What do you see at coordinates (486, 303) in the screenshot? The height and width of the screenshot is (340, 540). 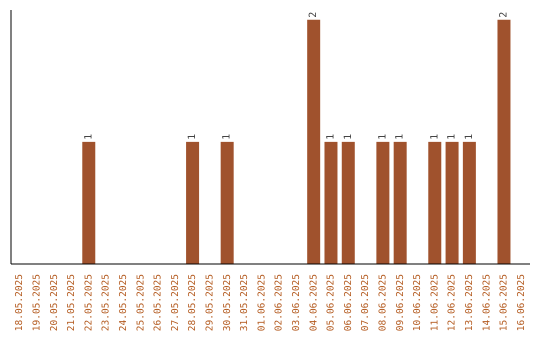 I see `x-tick-label: 14.06.2025` at bounding box center [486, 303].